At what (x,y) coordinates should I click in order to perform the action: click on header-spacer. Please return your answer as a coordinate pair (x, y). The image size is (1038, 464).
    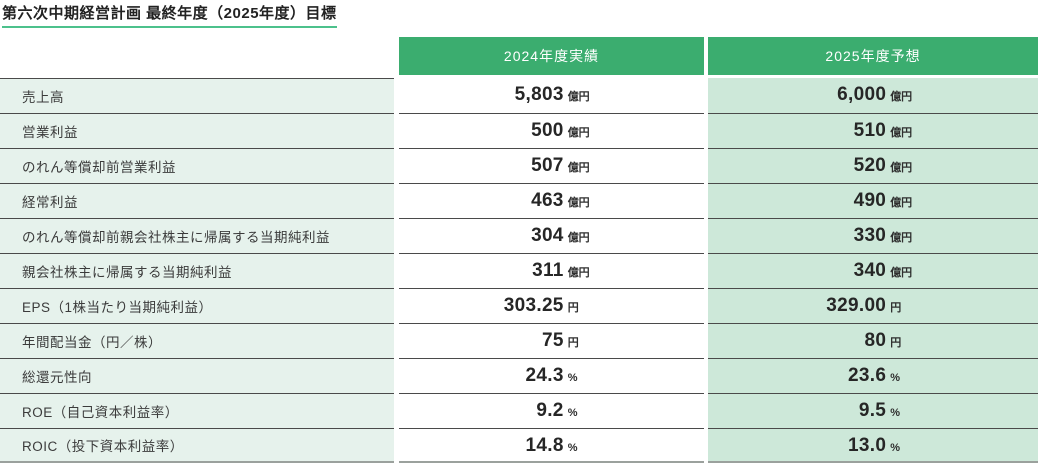
    Looking at the image, I should click on (197, 56).